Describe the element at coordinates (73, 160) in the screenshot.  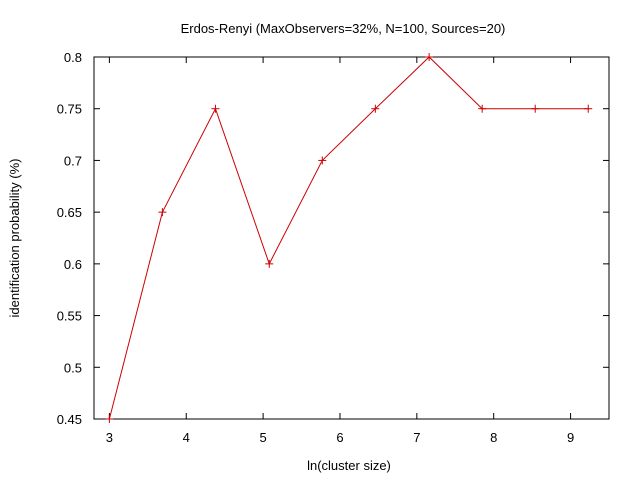
I see `y-tick-label: 0.7` at that location.